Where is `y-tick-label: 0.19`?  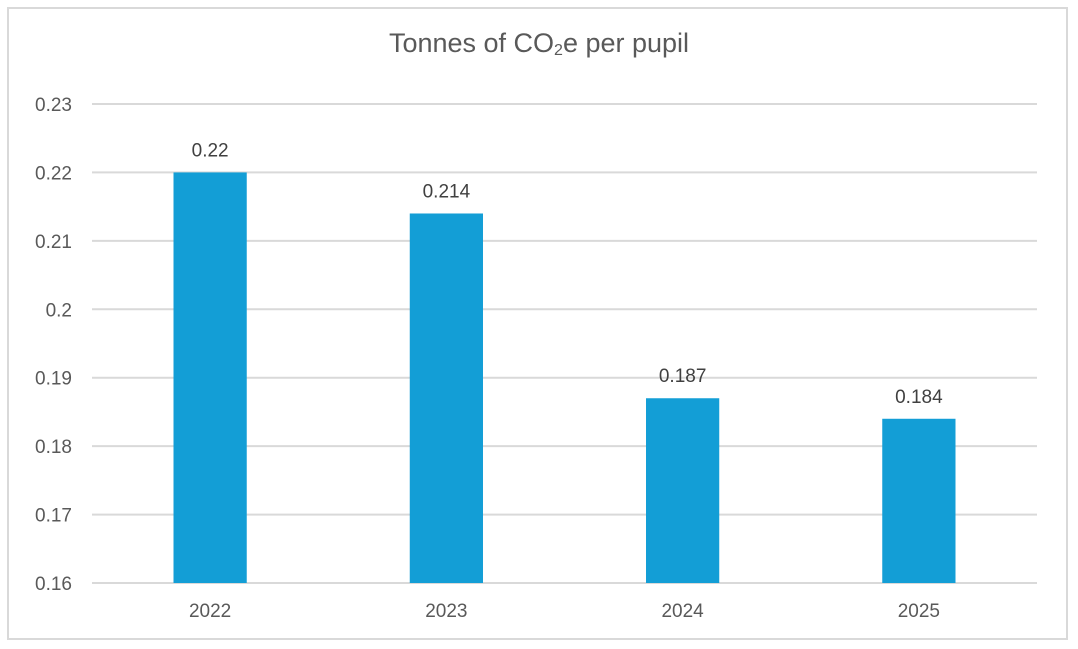
y-tick-label: 0.19 is located at coordinates (53, 379).